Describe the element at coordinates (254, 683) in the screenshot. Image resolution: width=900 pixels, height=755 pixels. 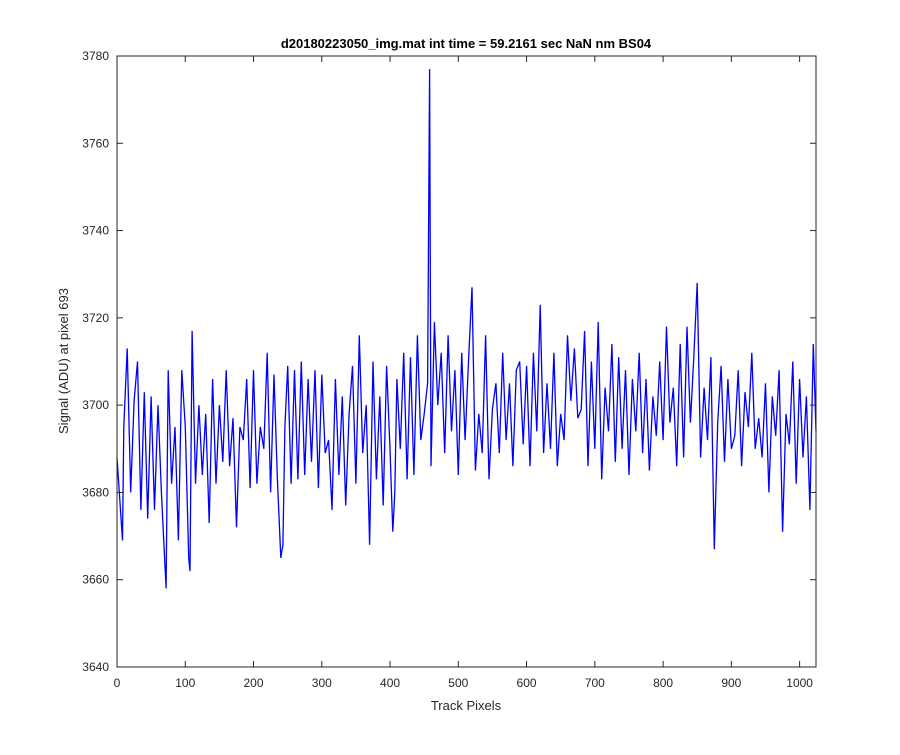
I see `x-tick-label: 200` at that location.